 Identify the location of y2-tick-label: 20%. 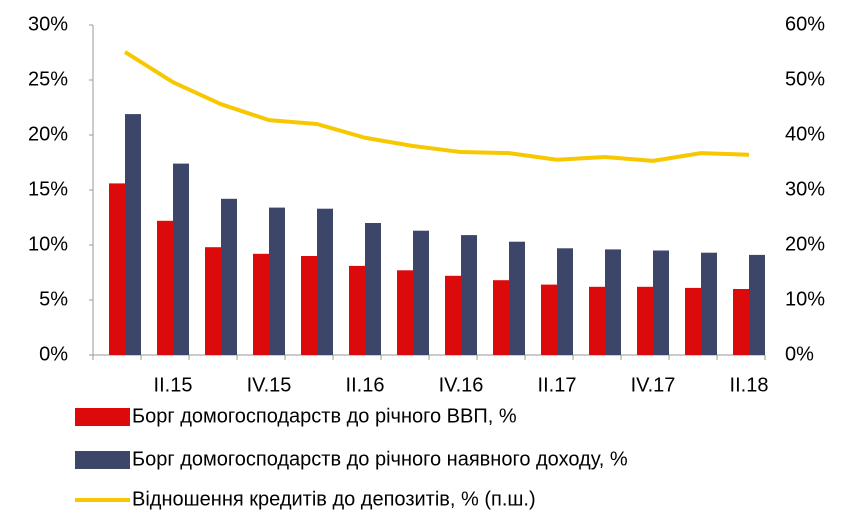
(805, 244).